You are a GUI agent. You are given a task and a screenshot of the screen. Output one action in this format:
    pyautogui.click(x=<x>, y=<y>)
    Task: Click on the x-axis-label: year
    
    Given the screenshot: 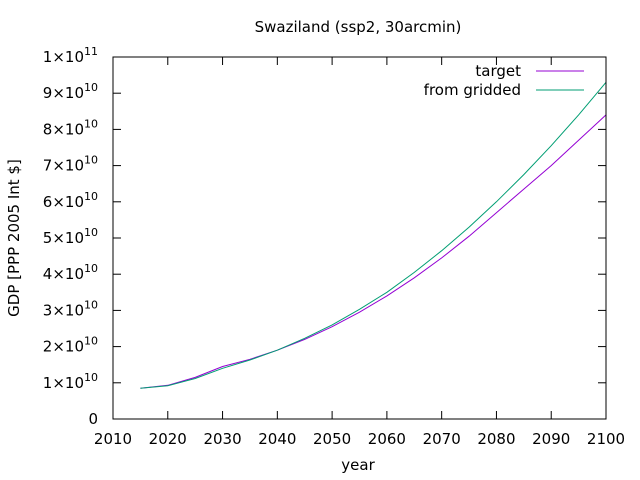 What is the action you would take?
    pyautogui.click(x=358, y=465)
    